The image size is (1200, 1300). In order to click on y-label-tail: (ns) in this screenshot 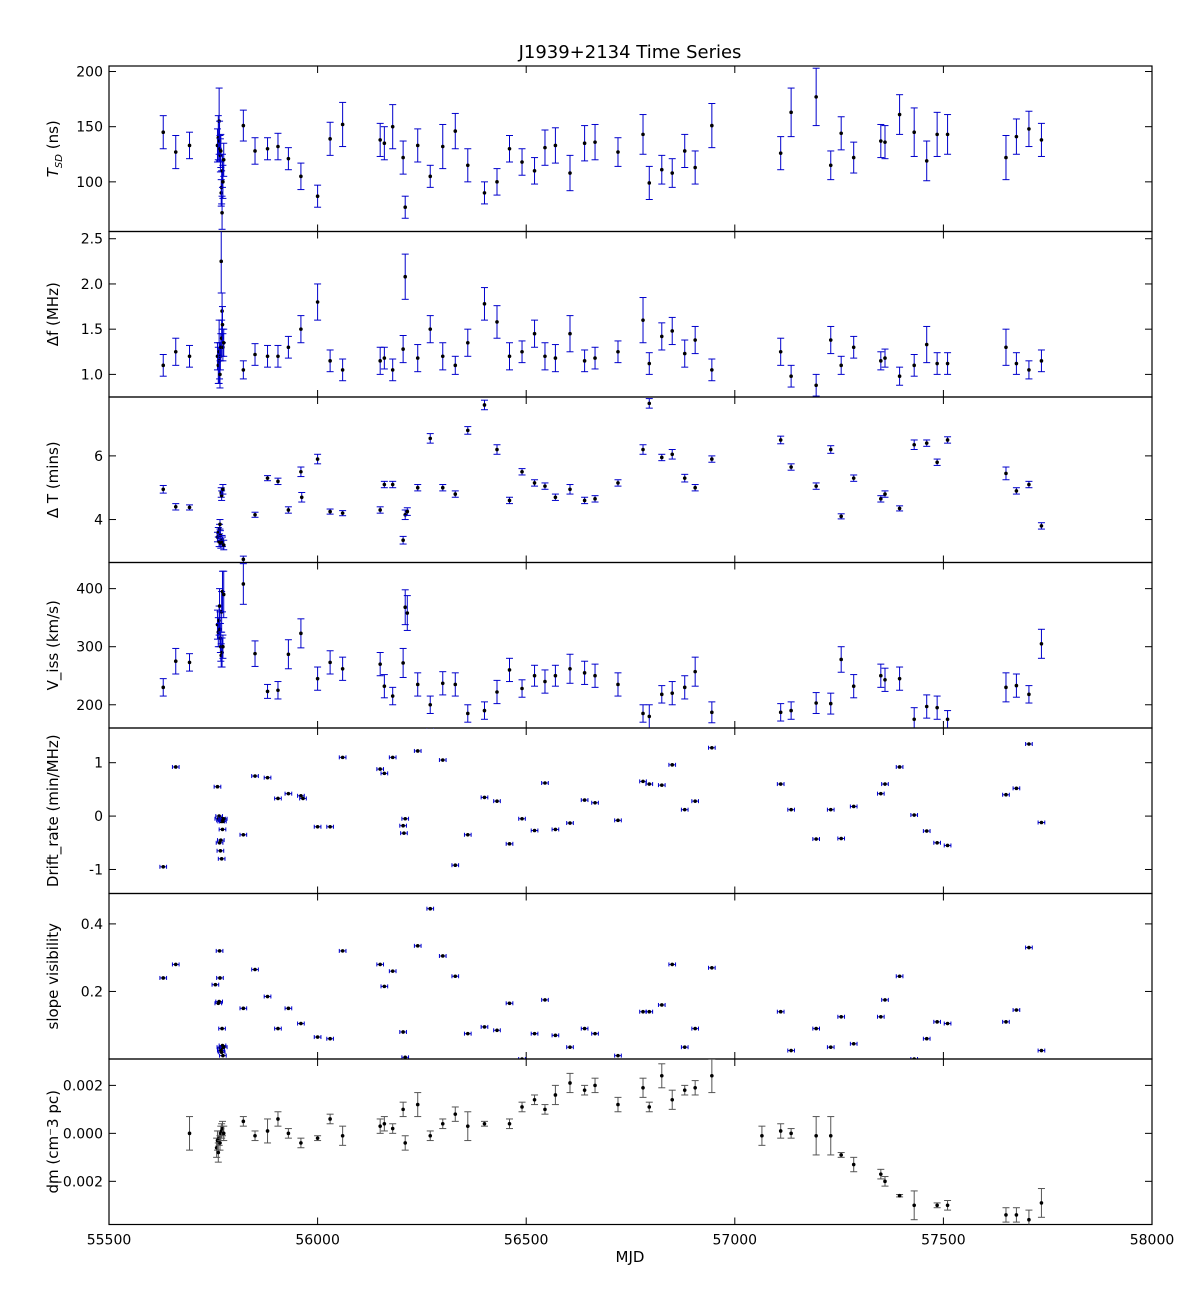, I will do `click(53, 137)`.